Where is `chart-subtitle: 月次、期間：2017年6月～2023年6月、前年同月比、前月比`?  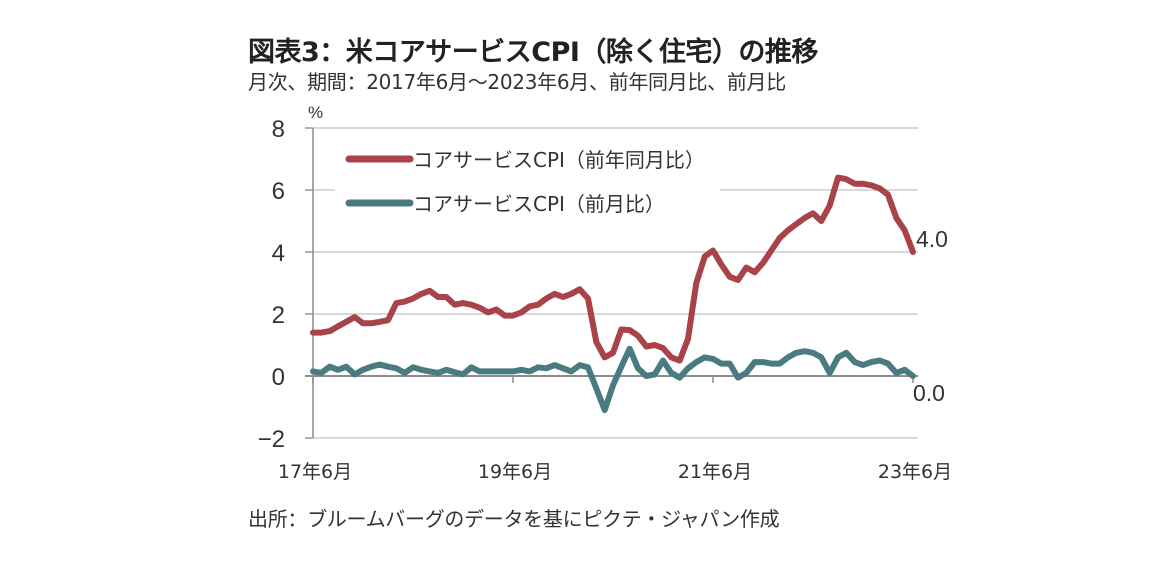
chart-subtitle: 月次、期間：2017年6月～2023年6月、前年同月比、前月比 is located at coordinates (517, 82).